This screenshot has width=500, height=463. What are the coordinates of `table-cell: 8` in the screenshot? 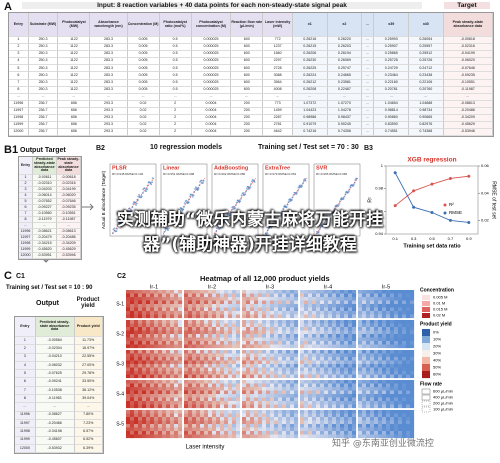 It's located at (26, 220).